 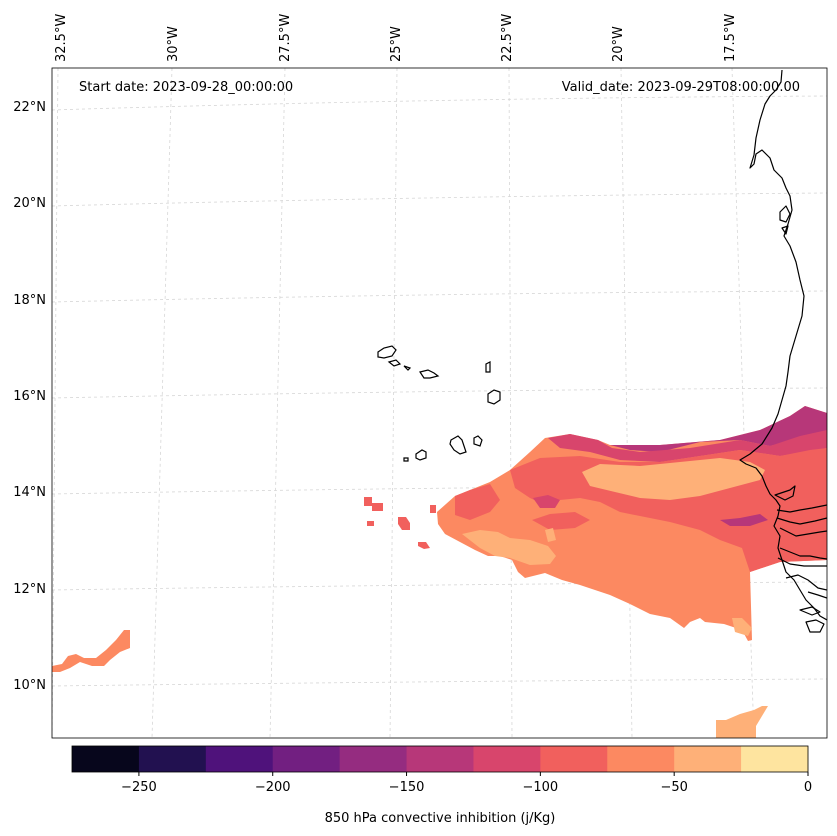 I want to click on coastlines, so click(x=783, y=351).